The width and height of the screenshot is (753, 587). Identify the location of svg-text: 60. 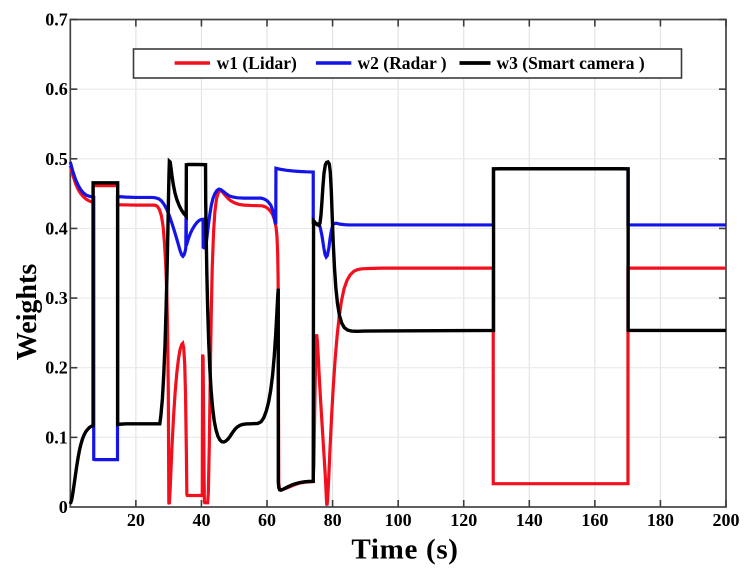
(267, 520).